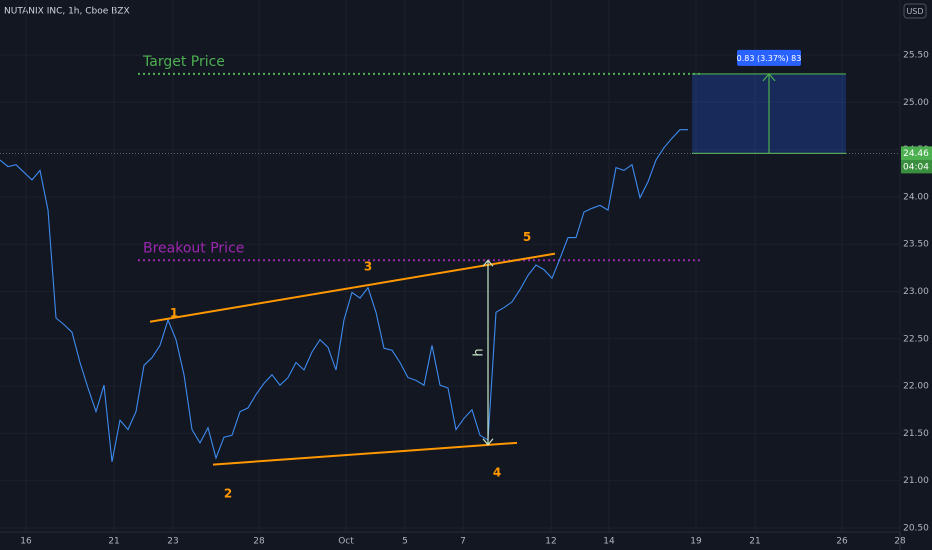 The width and height of the screenshot is (932, 550). I want to click on y-tick-label: 22.00, so click(916, 387).